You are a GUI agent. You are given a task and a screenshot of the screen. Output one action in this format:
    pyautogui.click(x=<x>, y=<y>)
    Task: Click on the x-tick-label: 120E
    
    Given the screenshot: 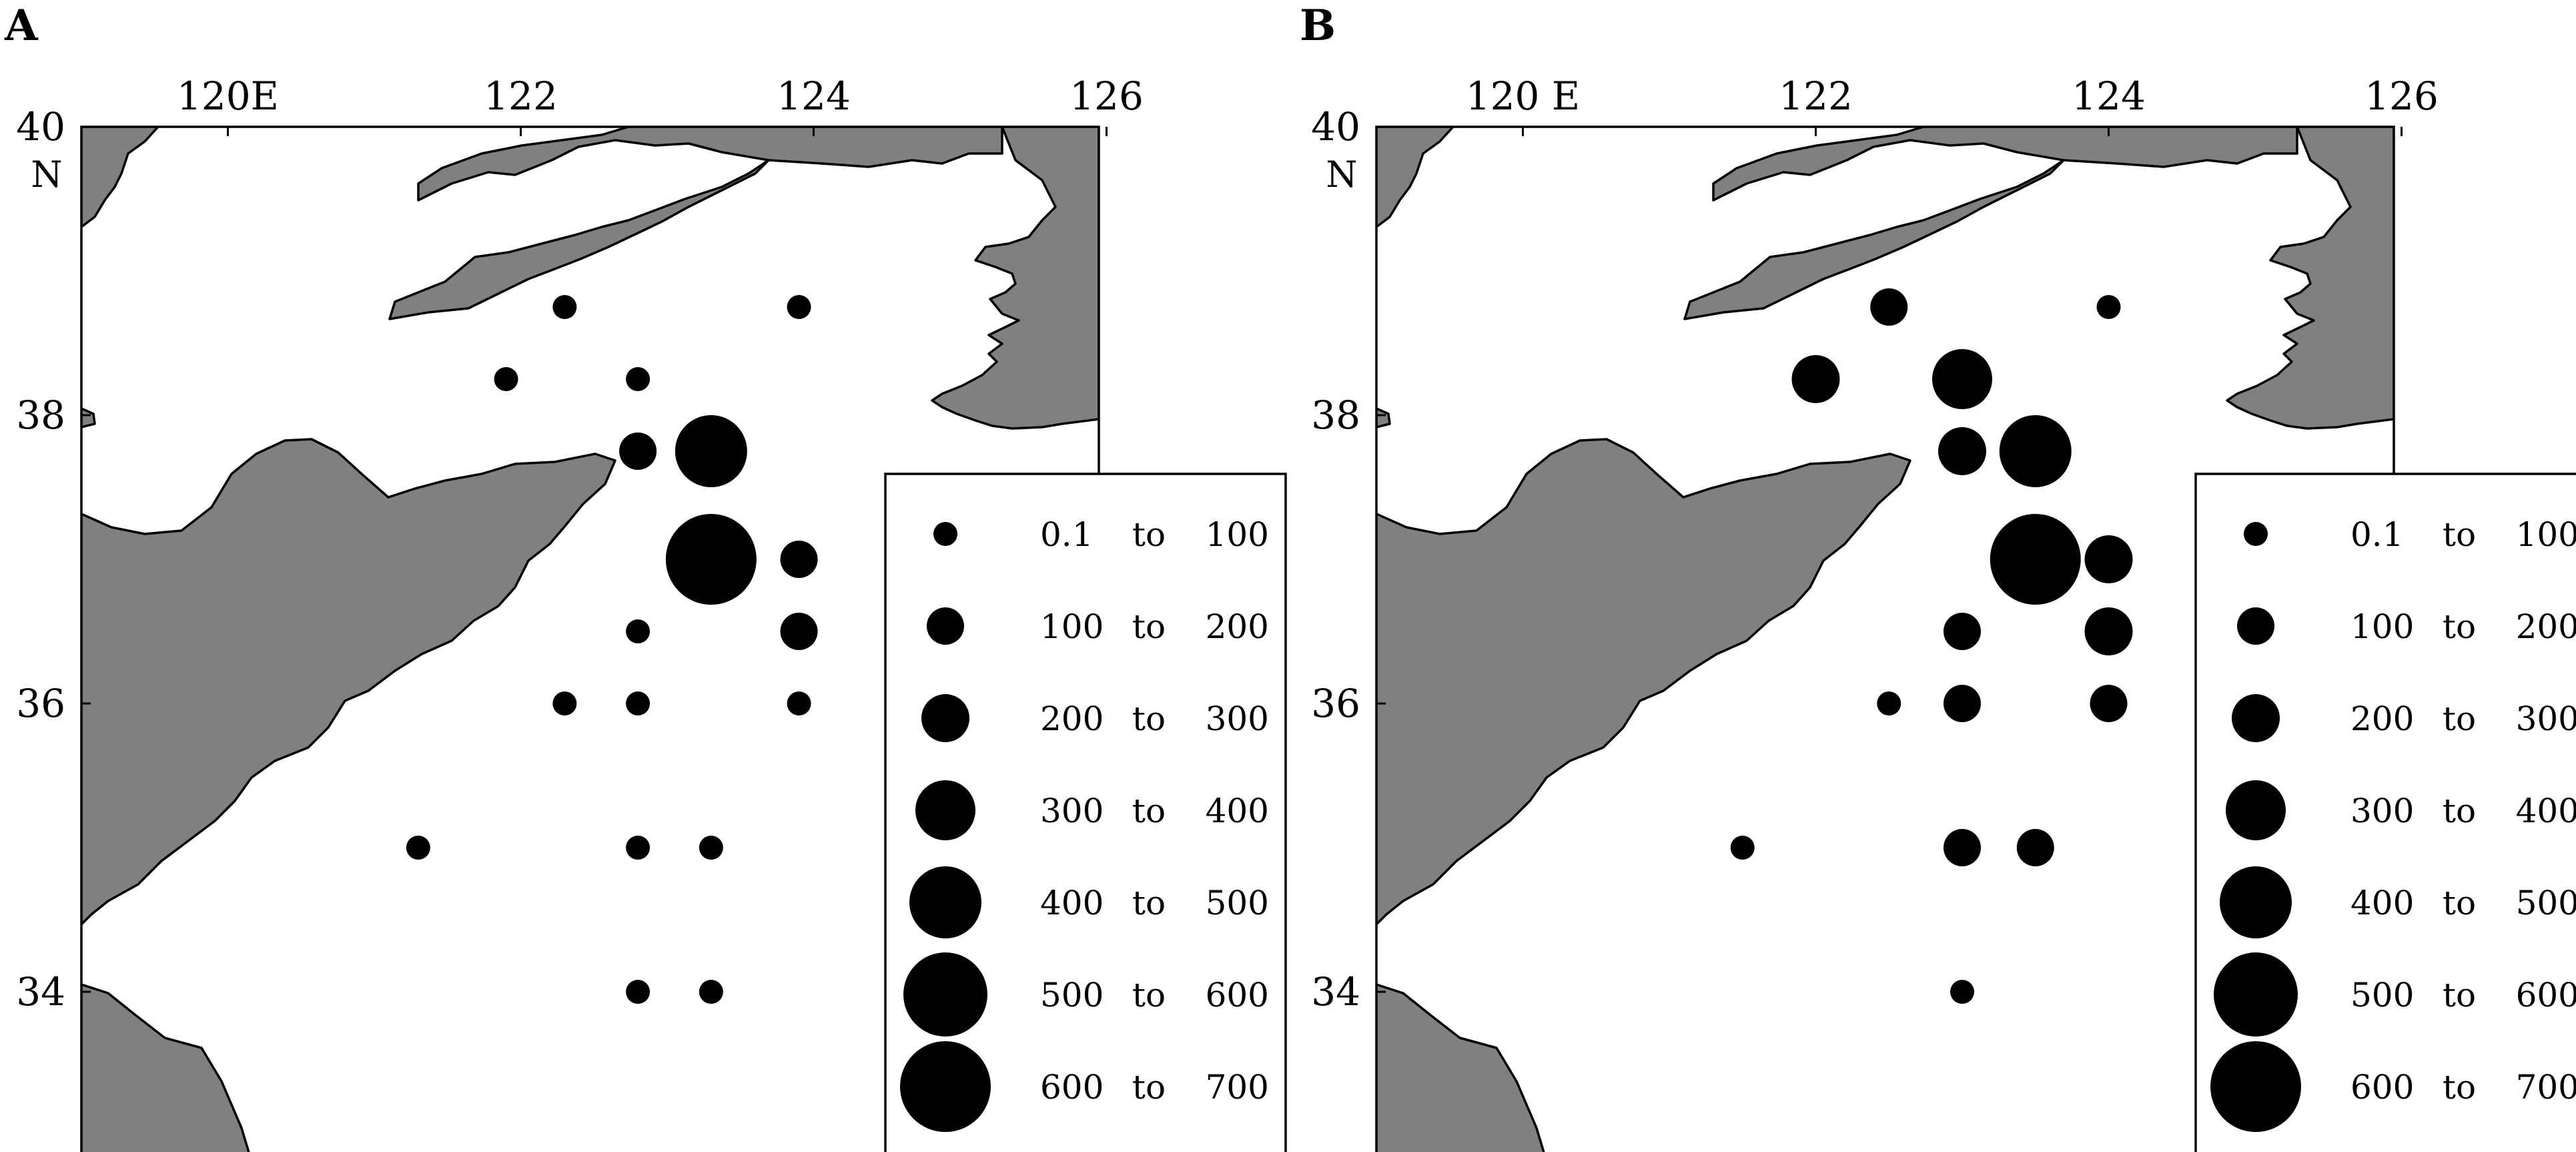 What is the action you would take?
    pyautogui.click(x=228, y=96)
    